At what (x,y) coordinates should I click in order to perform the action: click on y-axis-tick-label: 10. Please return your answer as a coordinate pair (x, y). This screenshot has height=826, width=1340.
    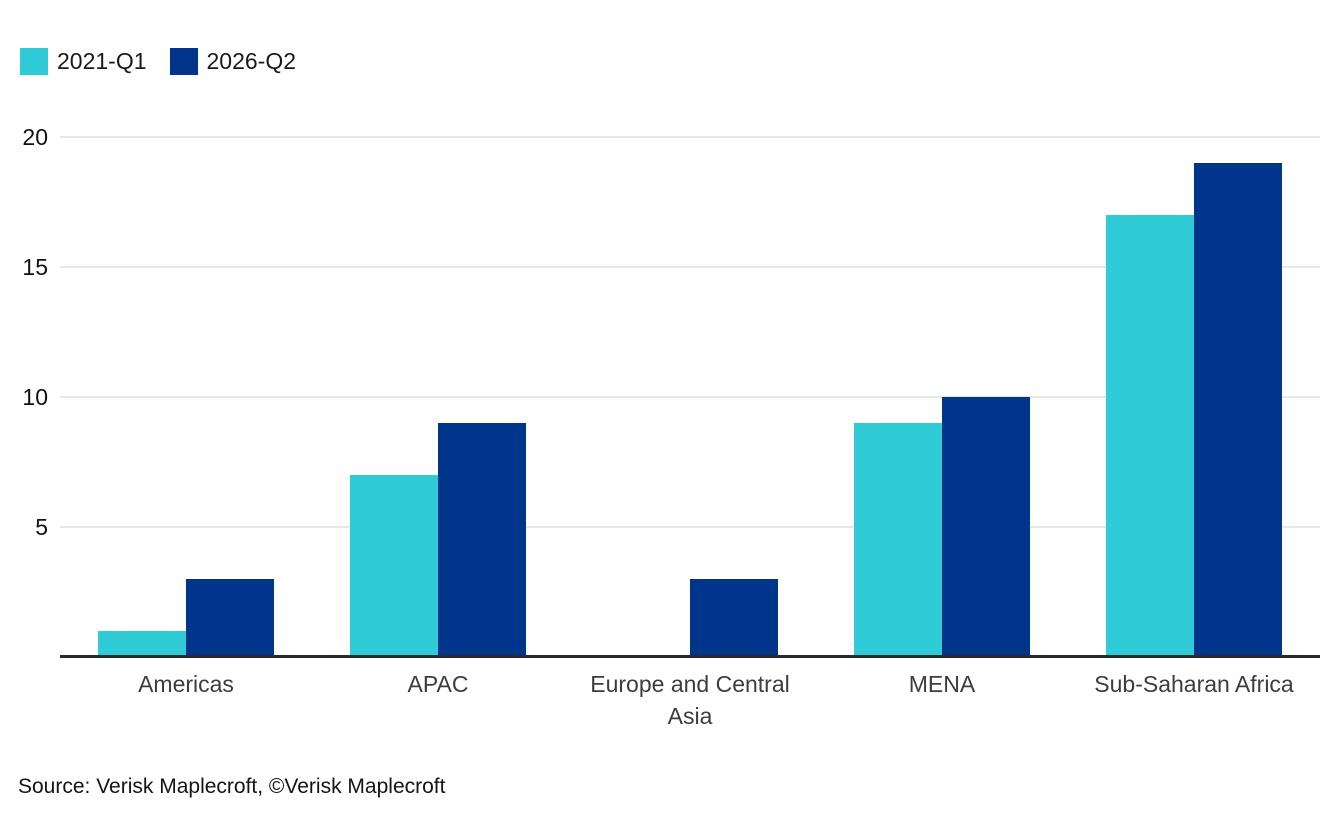
    Looking at the image, I should click on (35, 397).